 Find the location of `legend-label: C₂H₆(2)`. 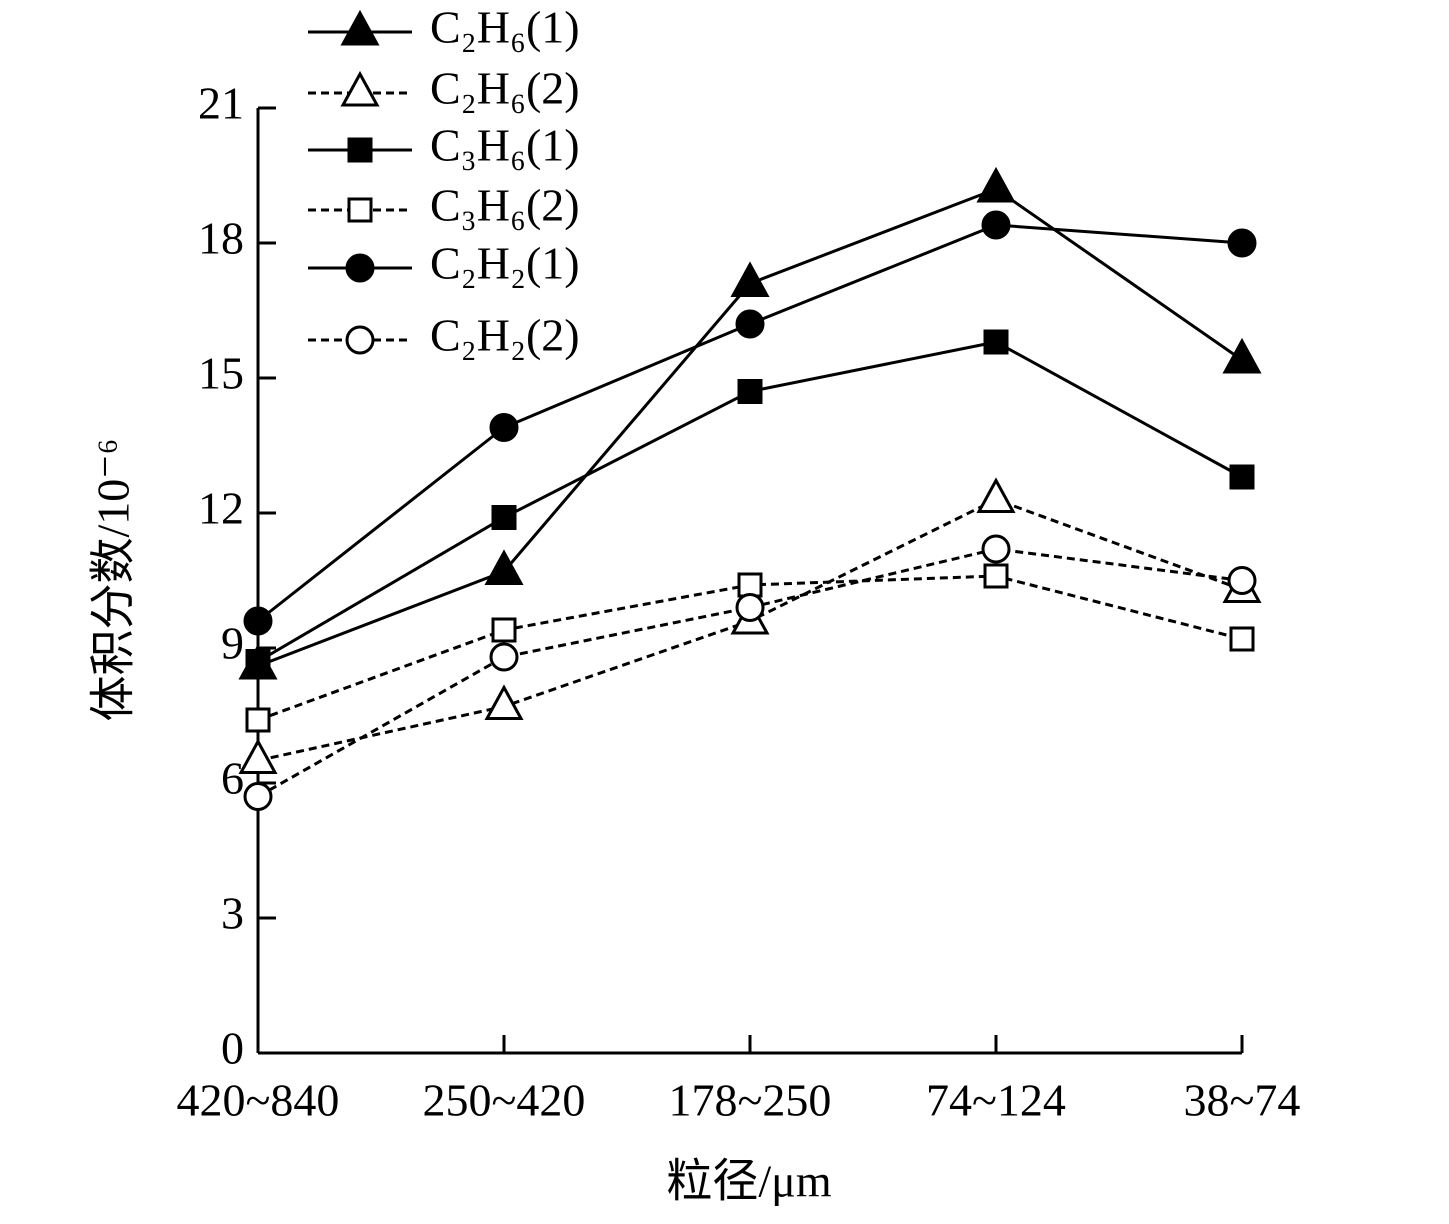

legend-label: C₂H₆(2) is located at coordinates (505, 88).